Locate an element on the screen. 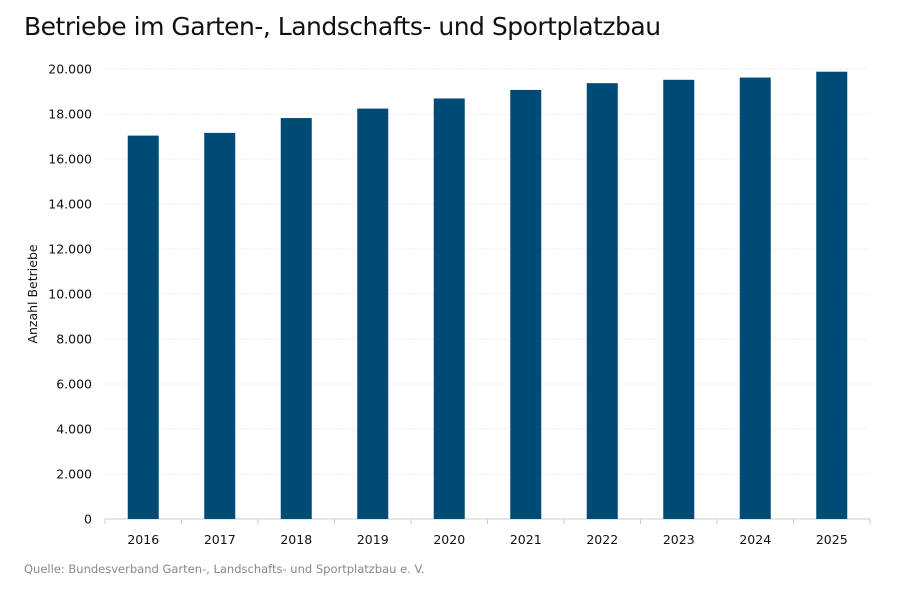 This screenshot has height=589, width=900. y-tick-label: 12.000 is located at coordinates (70, 249).